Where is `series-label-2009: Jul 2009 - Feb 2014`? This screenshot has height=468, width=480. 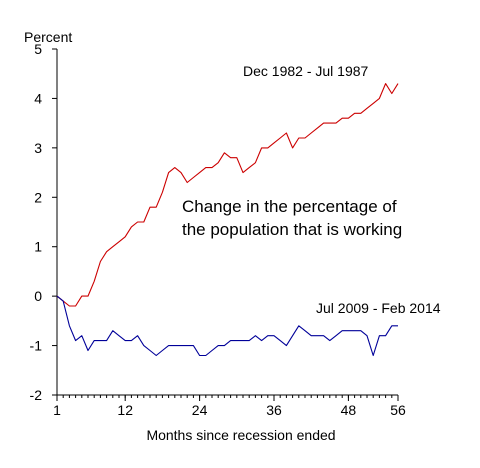 series-label-2009: Jul 2009 - Feb 2014 is located at coordinates (378, 308).